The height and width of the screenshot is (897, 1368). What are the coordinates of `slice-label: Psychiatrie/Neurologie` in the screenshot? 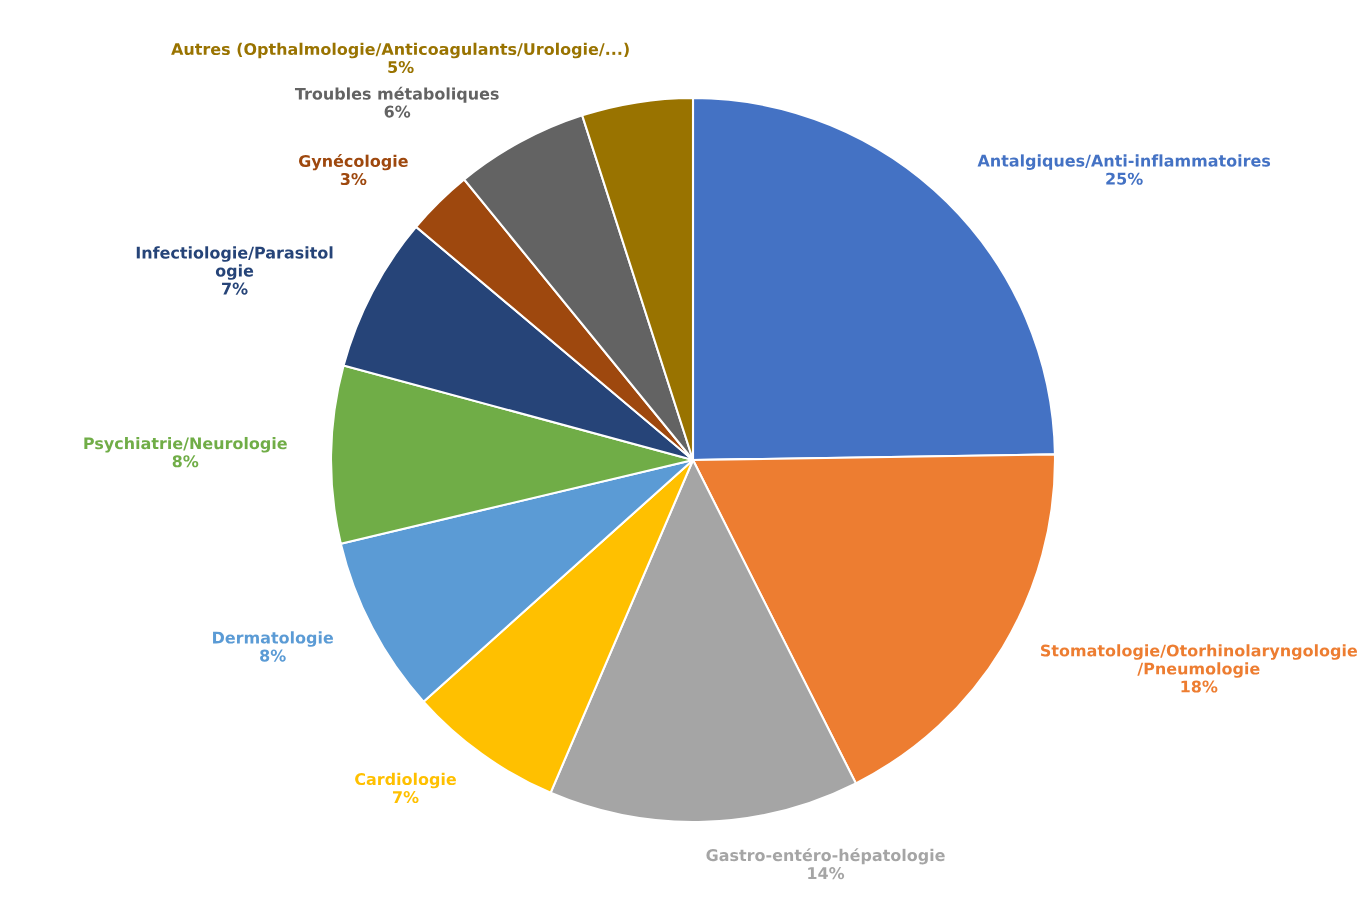 It's located at (185, 444).